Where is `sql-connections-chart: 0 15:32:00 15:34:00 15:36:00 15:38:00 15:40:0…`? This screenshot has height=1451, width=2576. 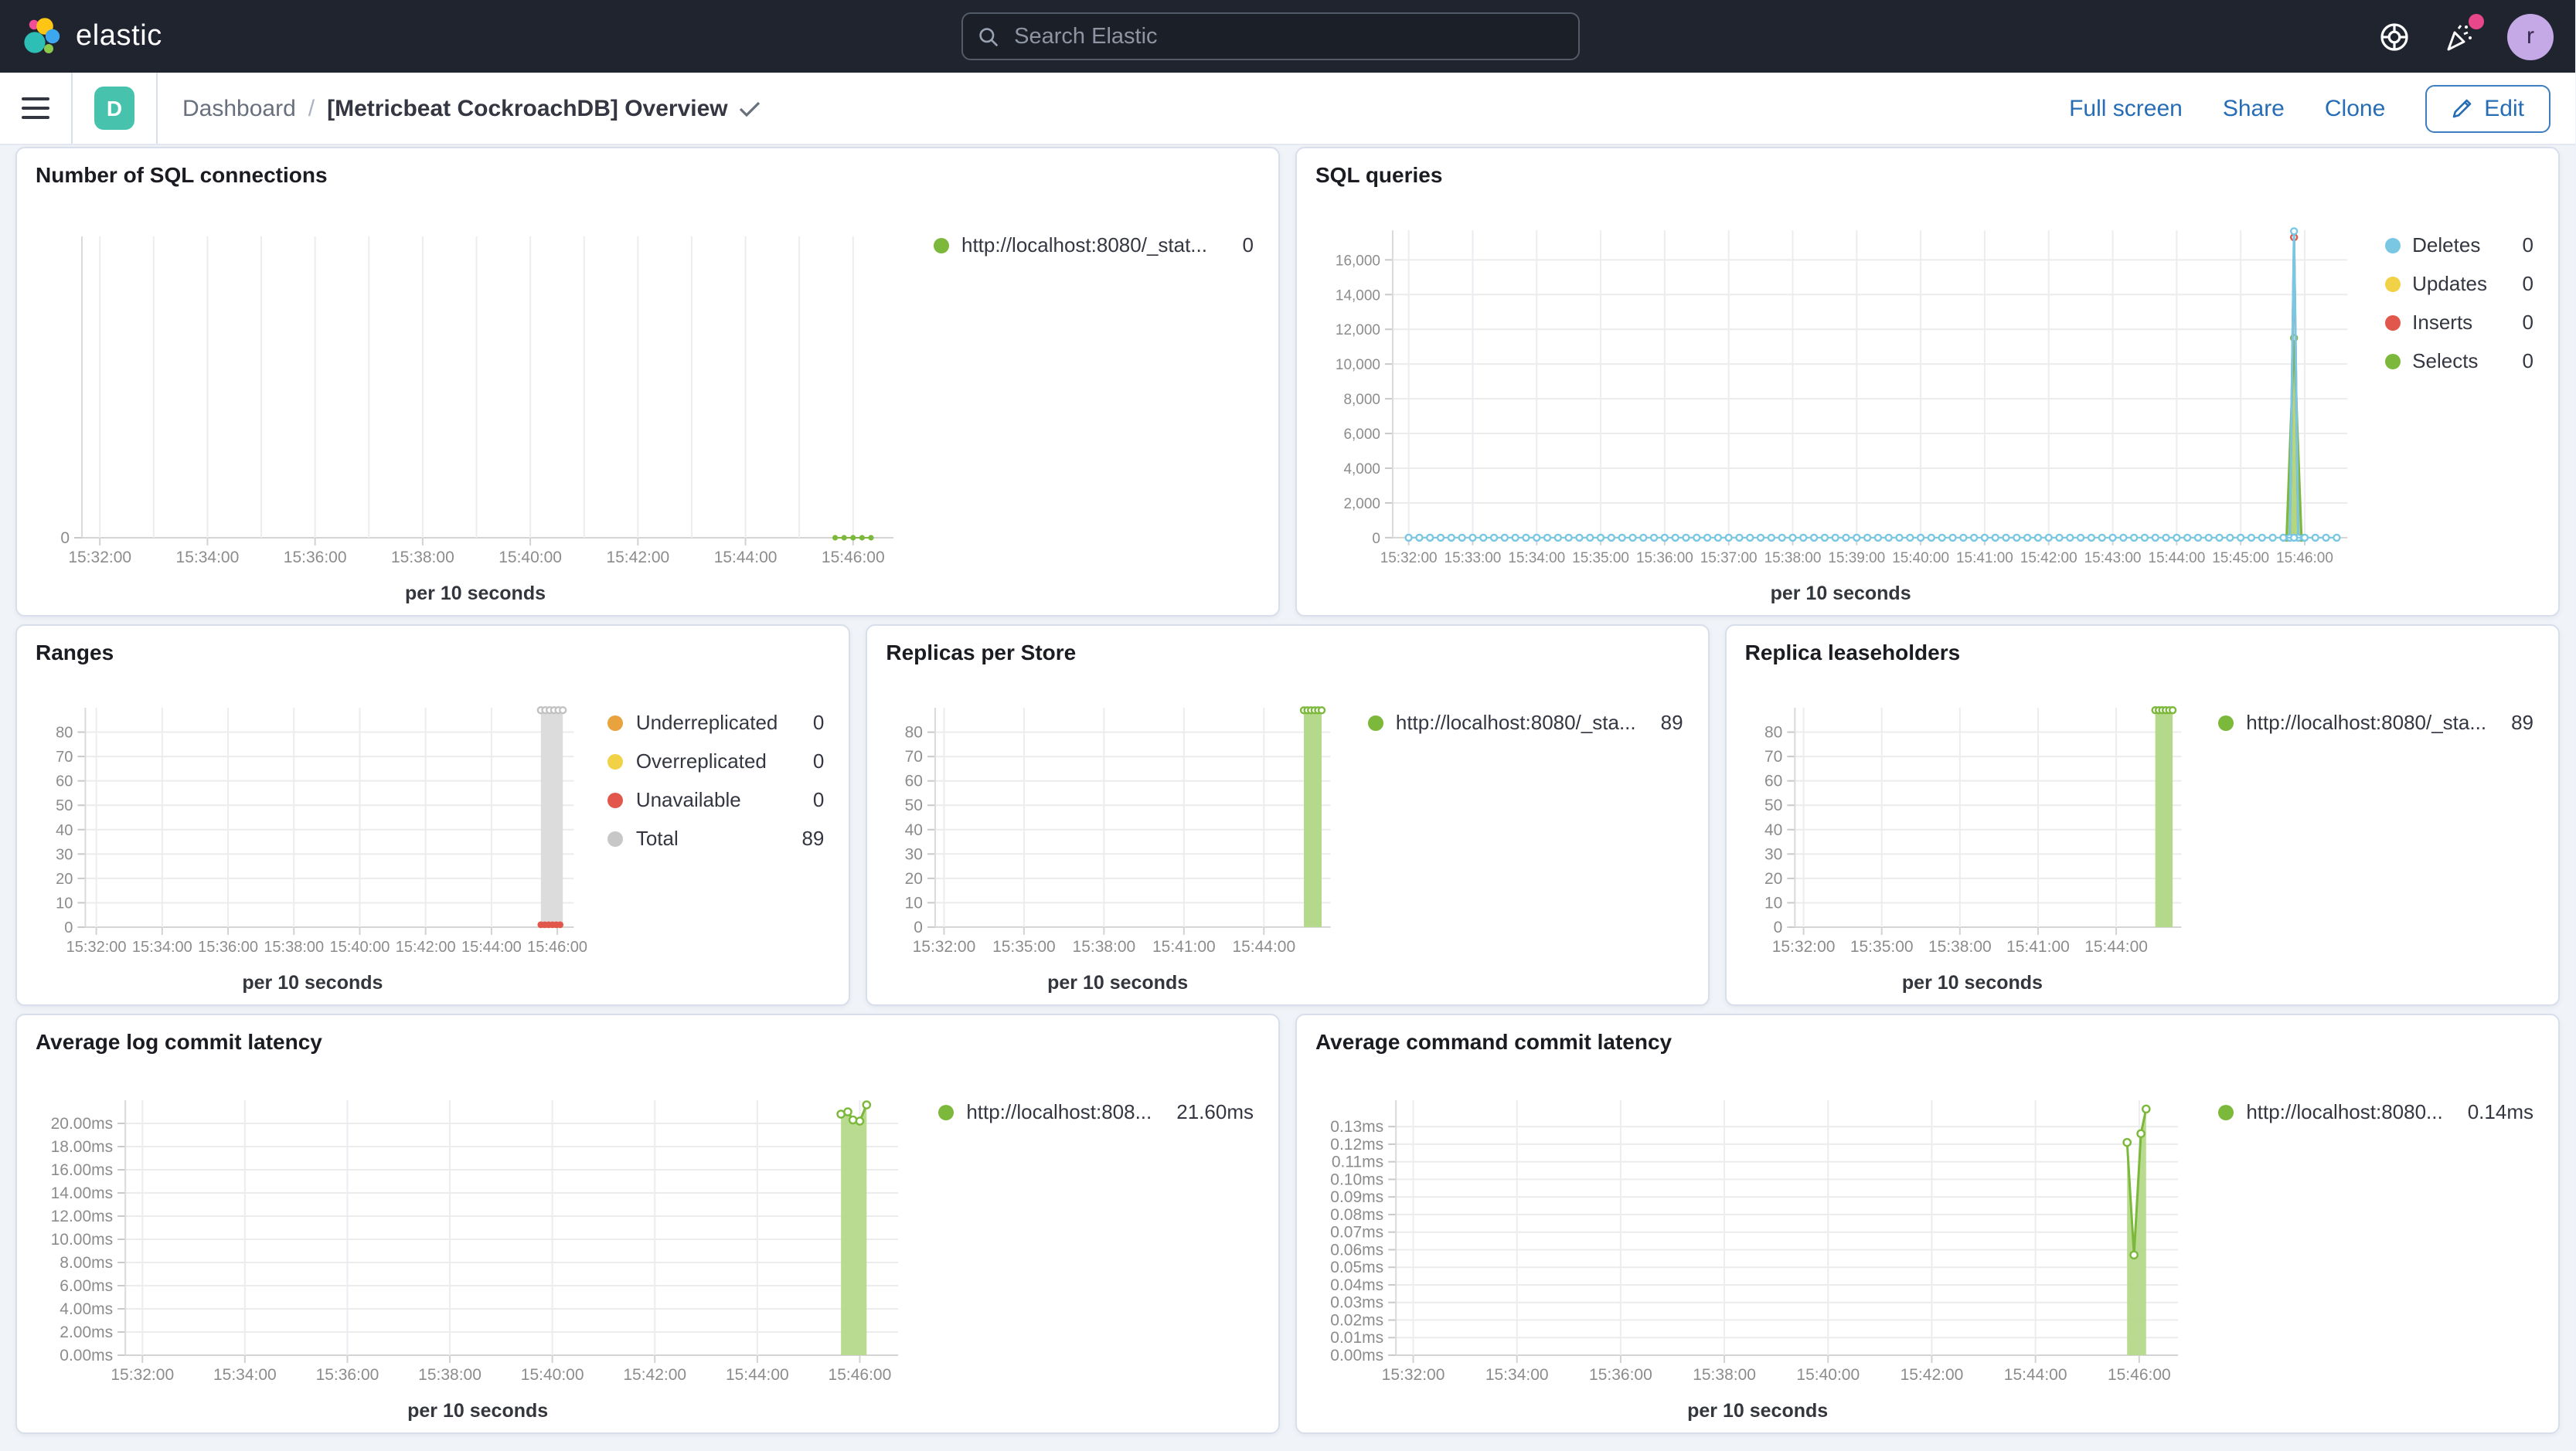
sql-connections-chart: 0 15:32:00 15:34:00 15:36:00 15:38:00 15:40:0… is located at coordinates (475, 399).